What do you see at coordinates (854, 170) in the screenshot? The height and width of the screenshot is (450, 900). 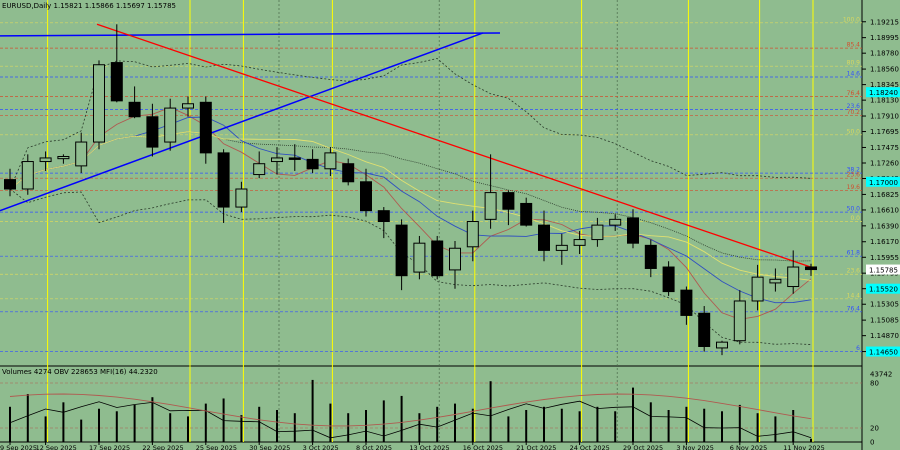 I see `fib-level-label: 38.2` at bounding box center [854, 170].